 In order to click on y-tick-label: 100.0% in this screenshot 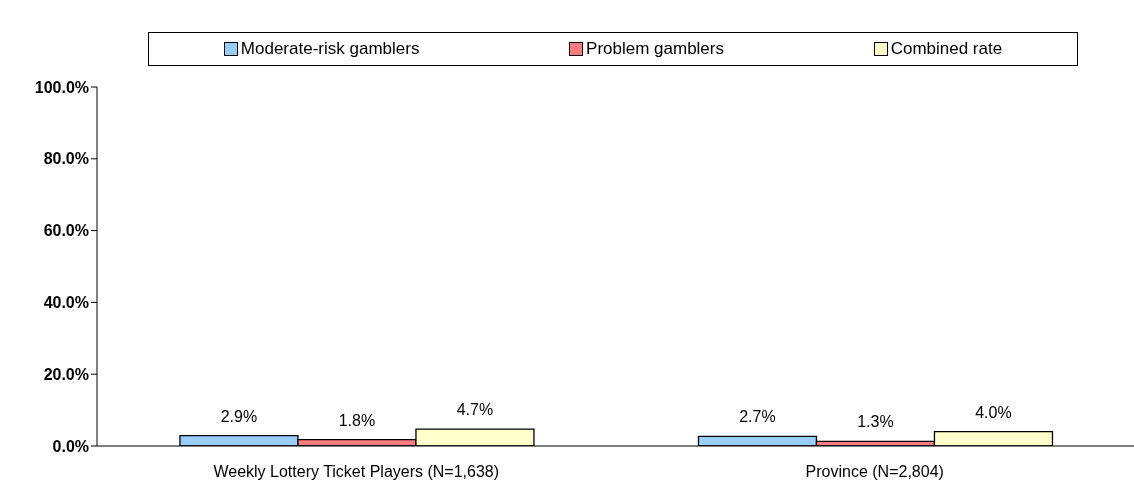, I will do `click(61, 87)`.